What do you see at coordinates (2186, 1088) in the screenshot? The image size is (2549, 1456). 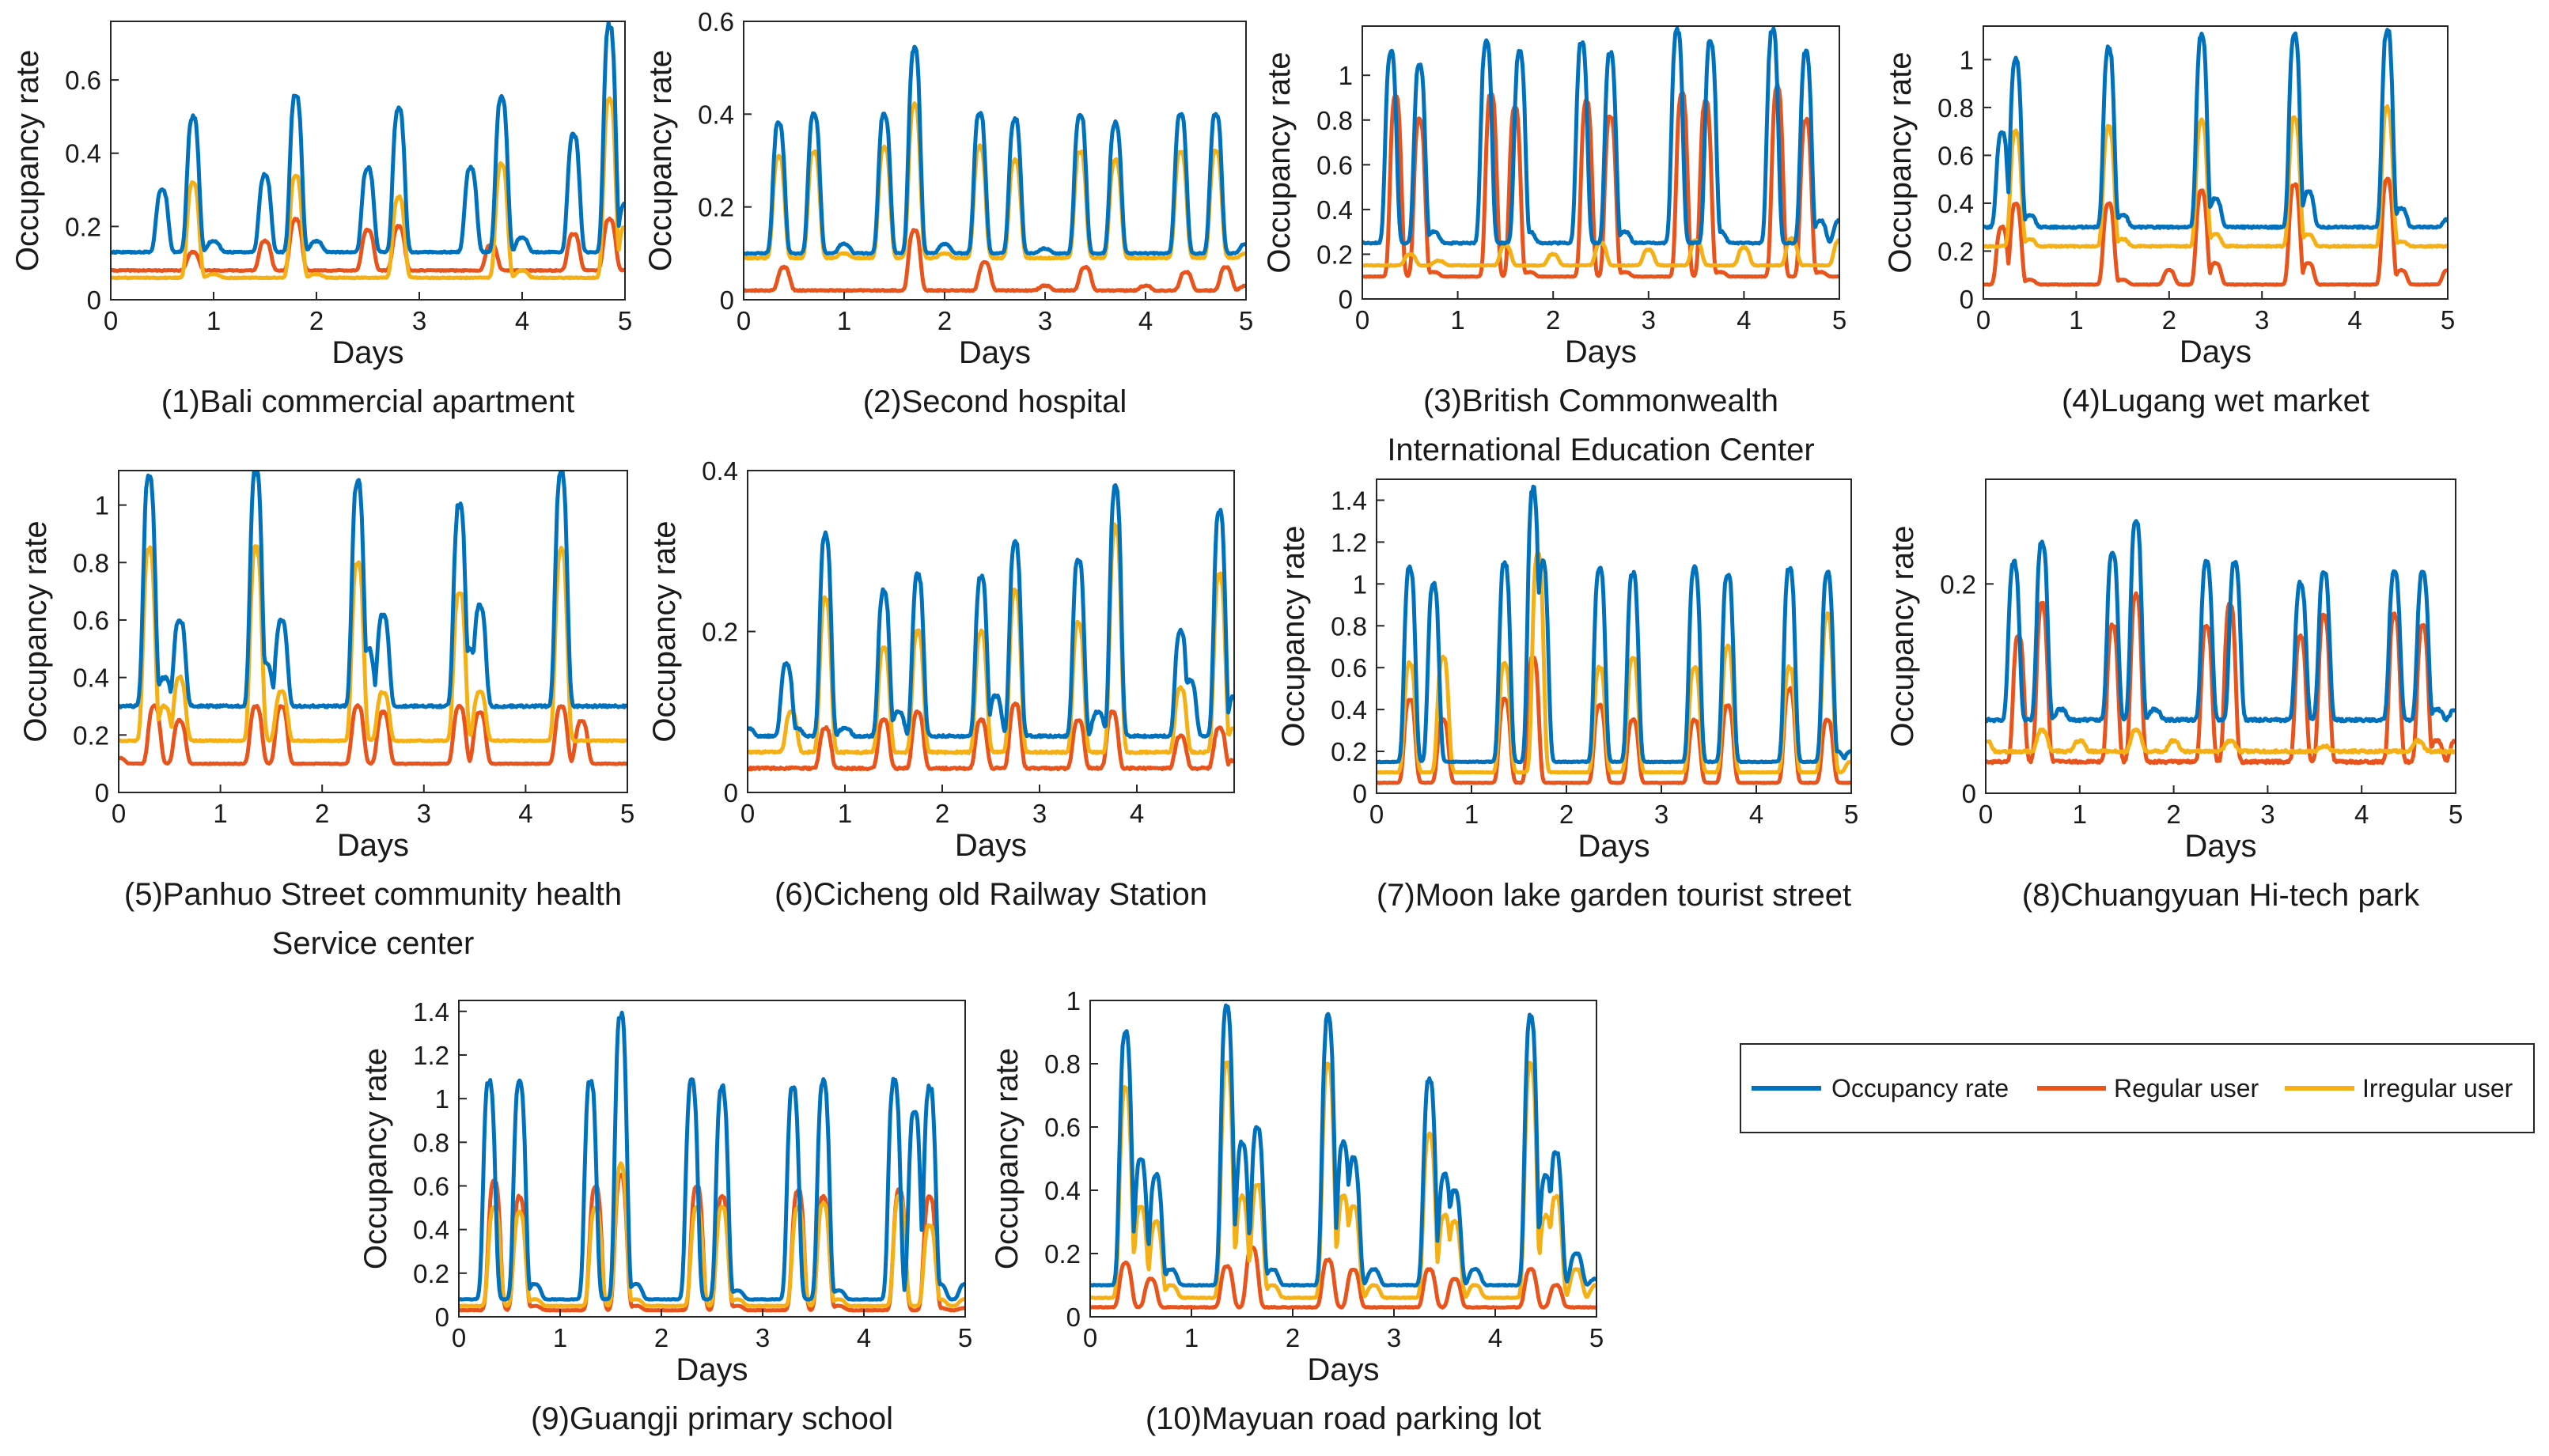 I see `legend-label-regular: Regular user` at bounding box center [2186, 1088].